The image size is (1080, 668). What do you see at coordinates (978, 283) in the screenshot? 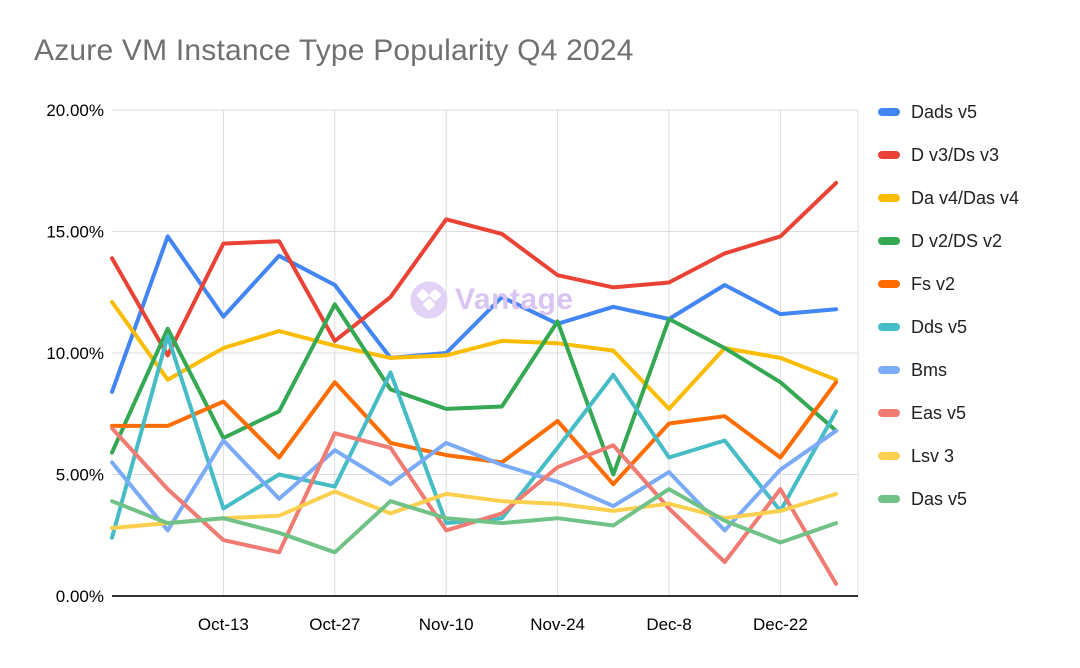
I see `legend-item-fs-v2: Fs v2` at bounding box center [978, 283].